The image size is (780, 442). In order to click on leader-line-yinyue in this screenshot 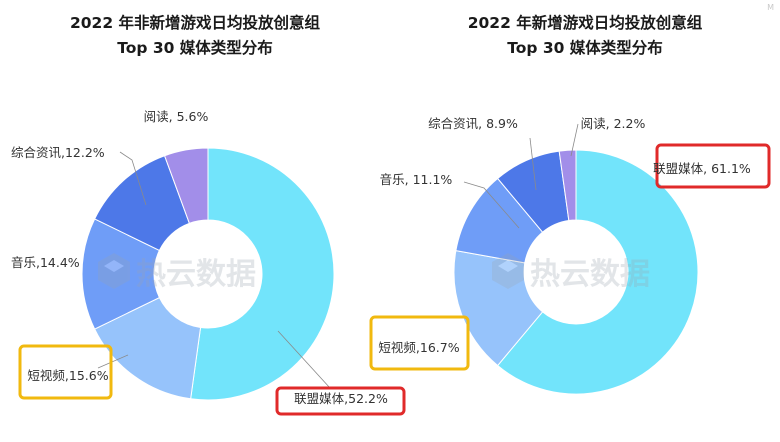, I will do `click(491, 205)`.